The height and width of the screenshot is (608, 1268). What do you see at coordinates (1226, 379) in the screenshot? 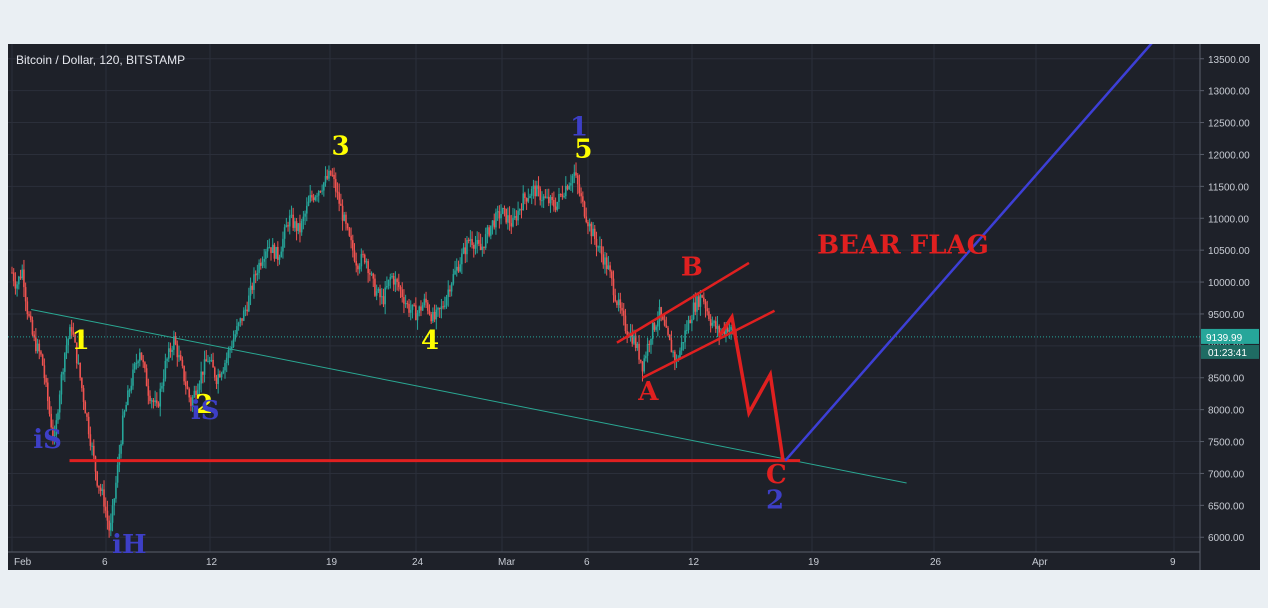
I see `y-tick-label: 8500.00` at bounding box center [1226, 379].